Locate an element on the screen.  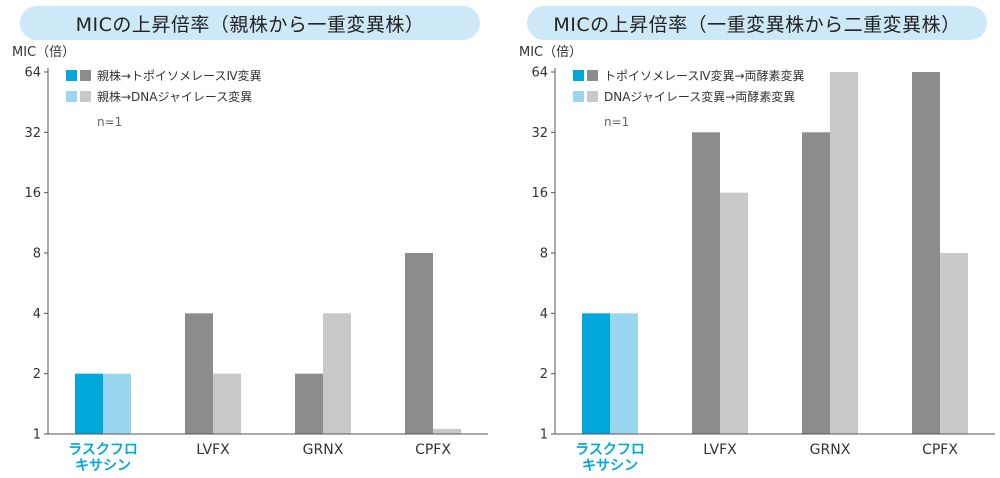
chart-title: MICの上昇倍率（親株から一重変異株） is located at coordinates (250, 23).